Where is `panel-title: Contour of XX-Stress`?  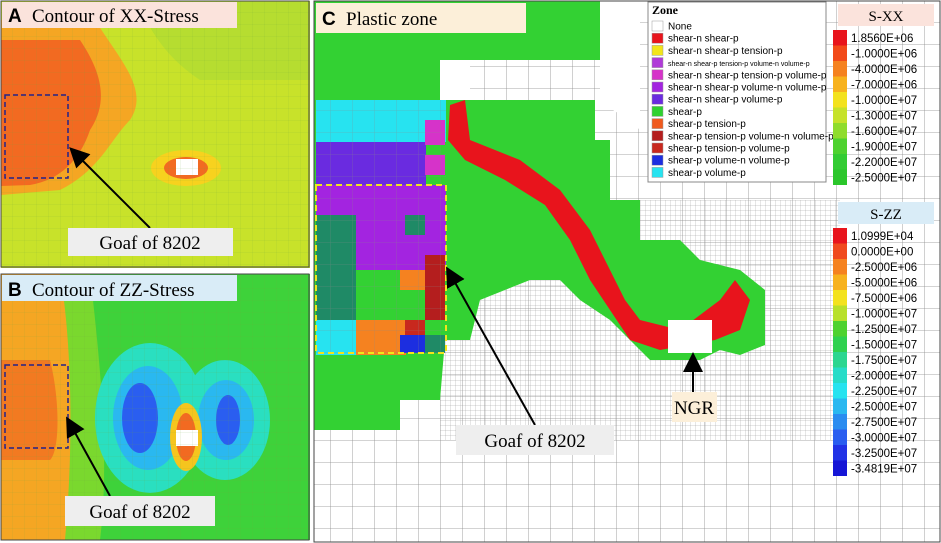
panel-title: Contour of XX-Stress is located at coordinates (115, 16).